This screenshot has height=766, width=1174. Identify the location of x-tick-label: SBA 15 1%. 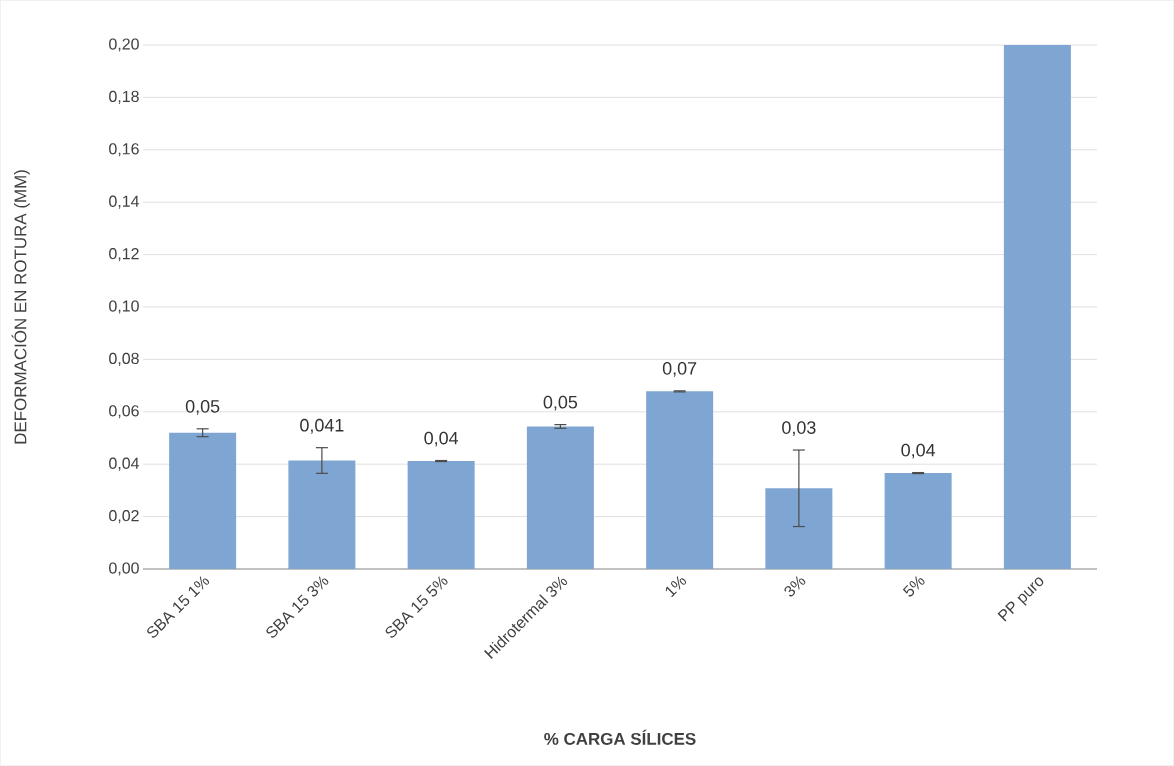
(178, 607).